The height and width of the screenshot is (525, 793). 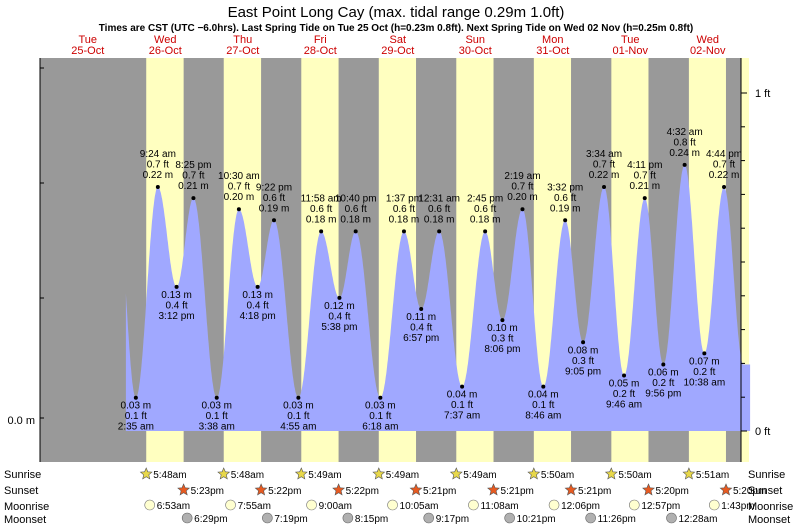 What do you see at coordinates (380, 427) in the screenshot?
I see `tide-label-time: 6:18 am` at bounding box center [380, 427].